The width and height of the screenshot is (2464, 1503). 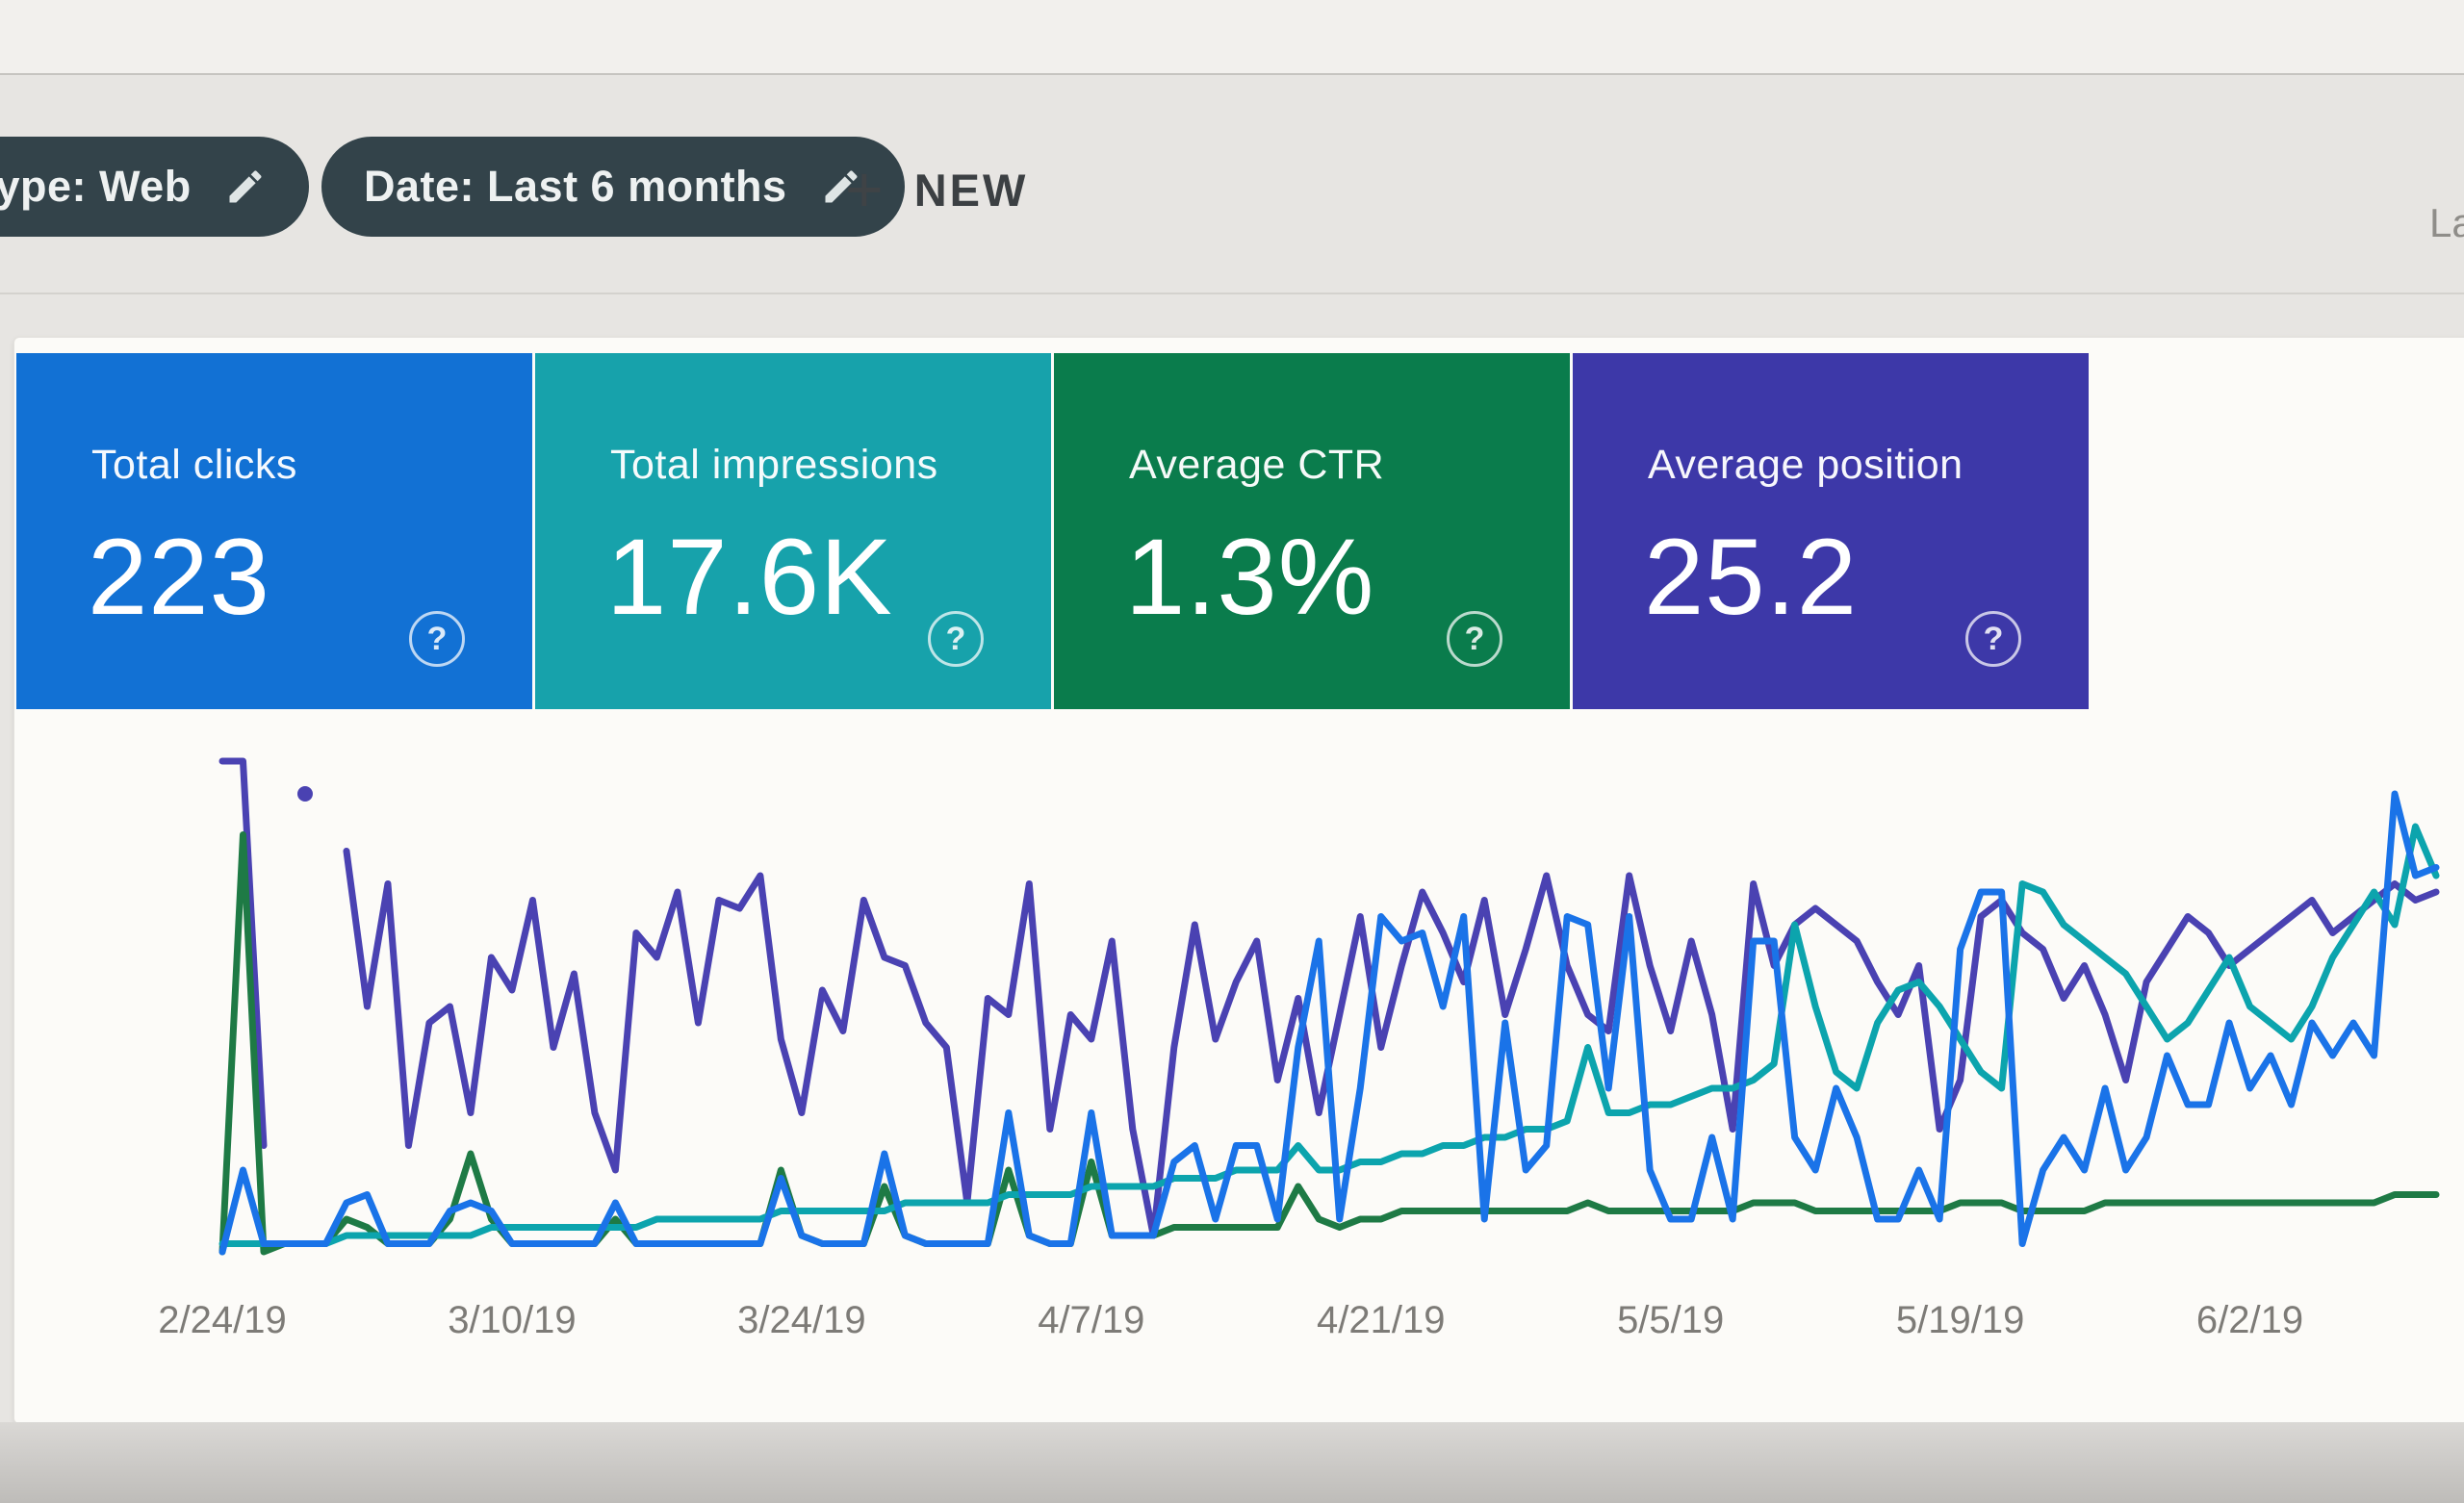 What do you see at coordinates (864, 189) in the screenshot?
I see `plus-icon: +` at bounding box center [864, 189].